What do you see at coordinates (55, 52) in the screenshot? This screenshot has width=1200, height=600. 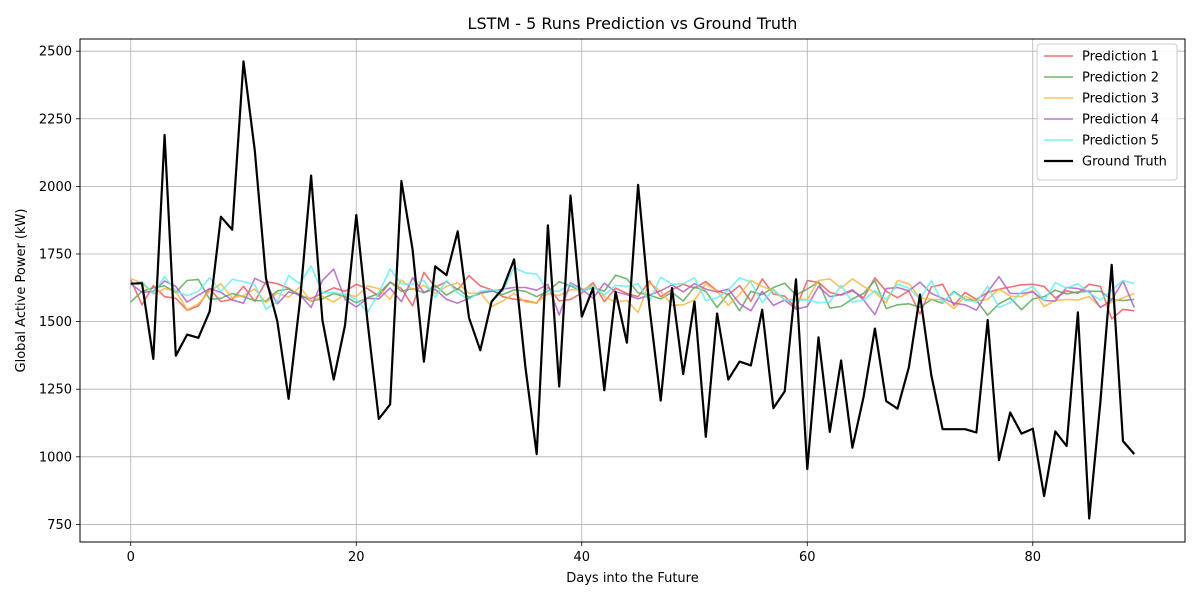 I see `y-tick-label: 2500` at bounding box center [55, 52].